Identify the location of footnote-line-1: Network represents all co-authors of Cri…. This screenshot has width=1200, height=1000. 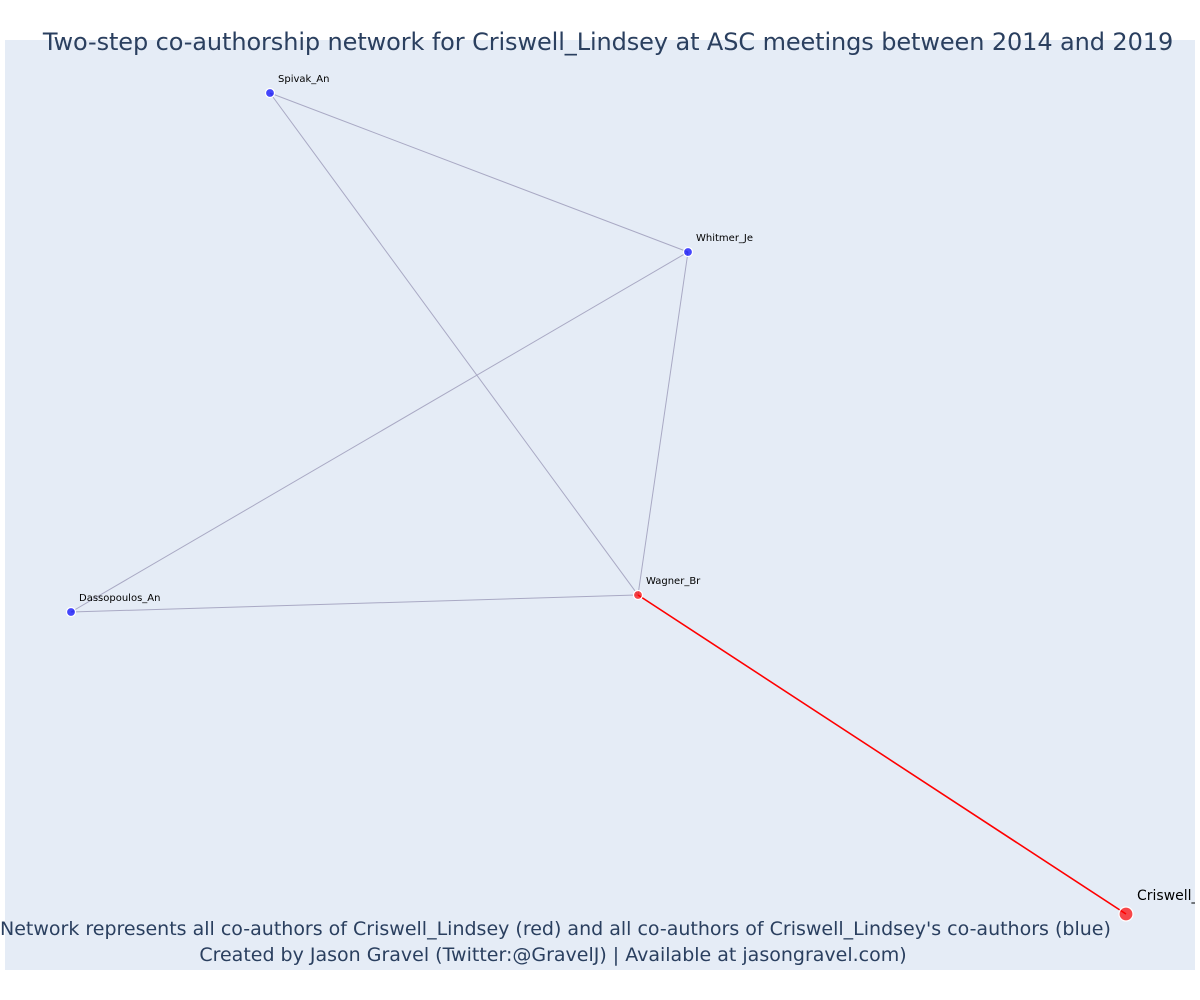
(555, 929).